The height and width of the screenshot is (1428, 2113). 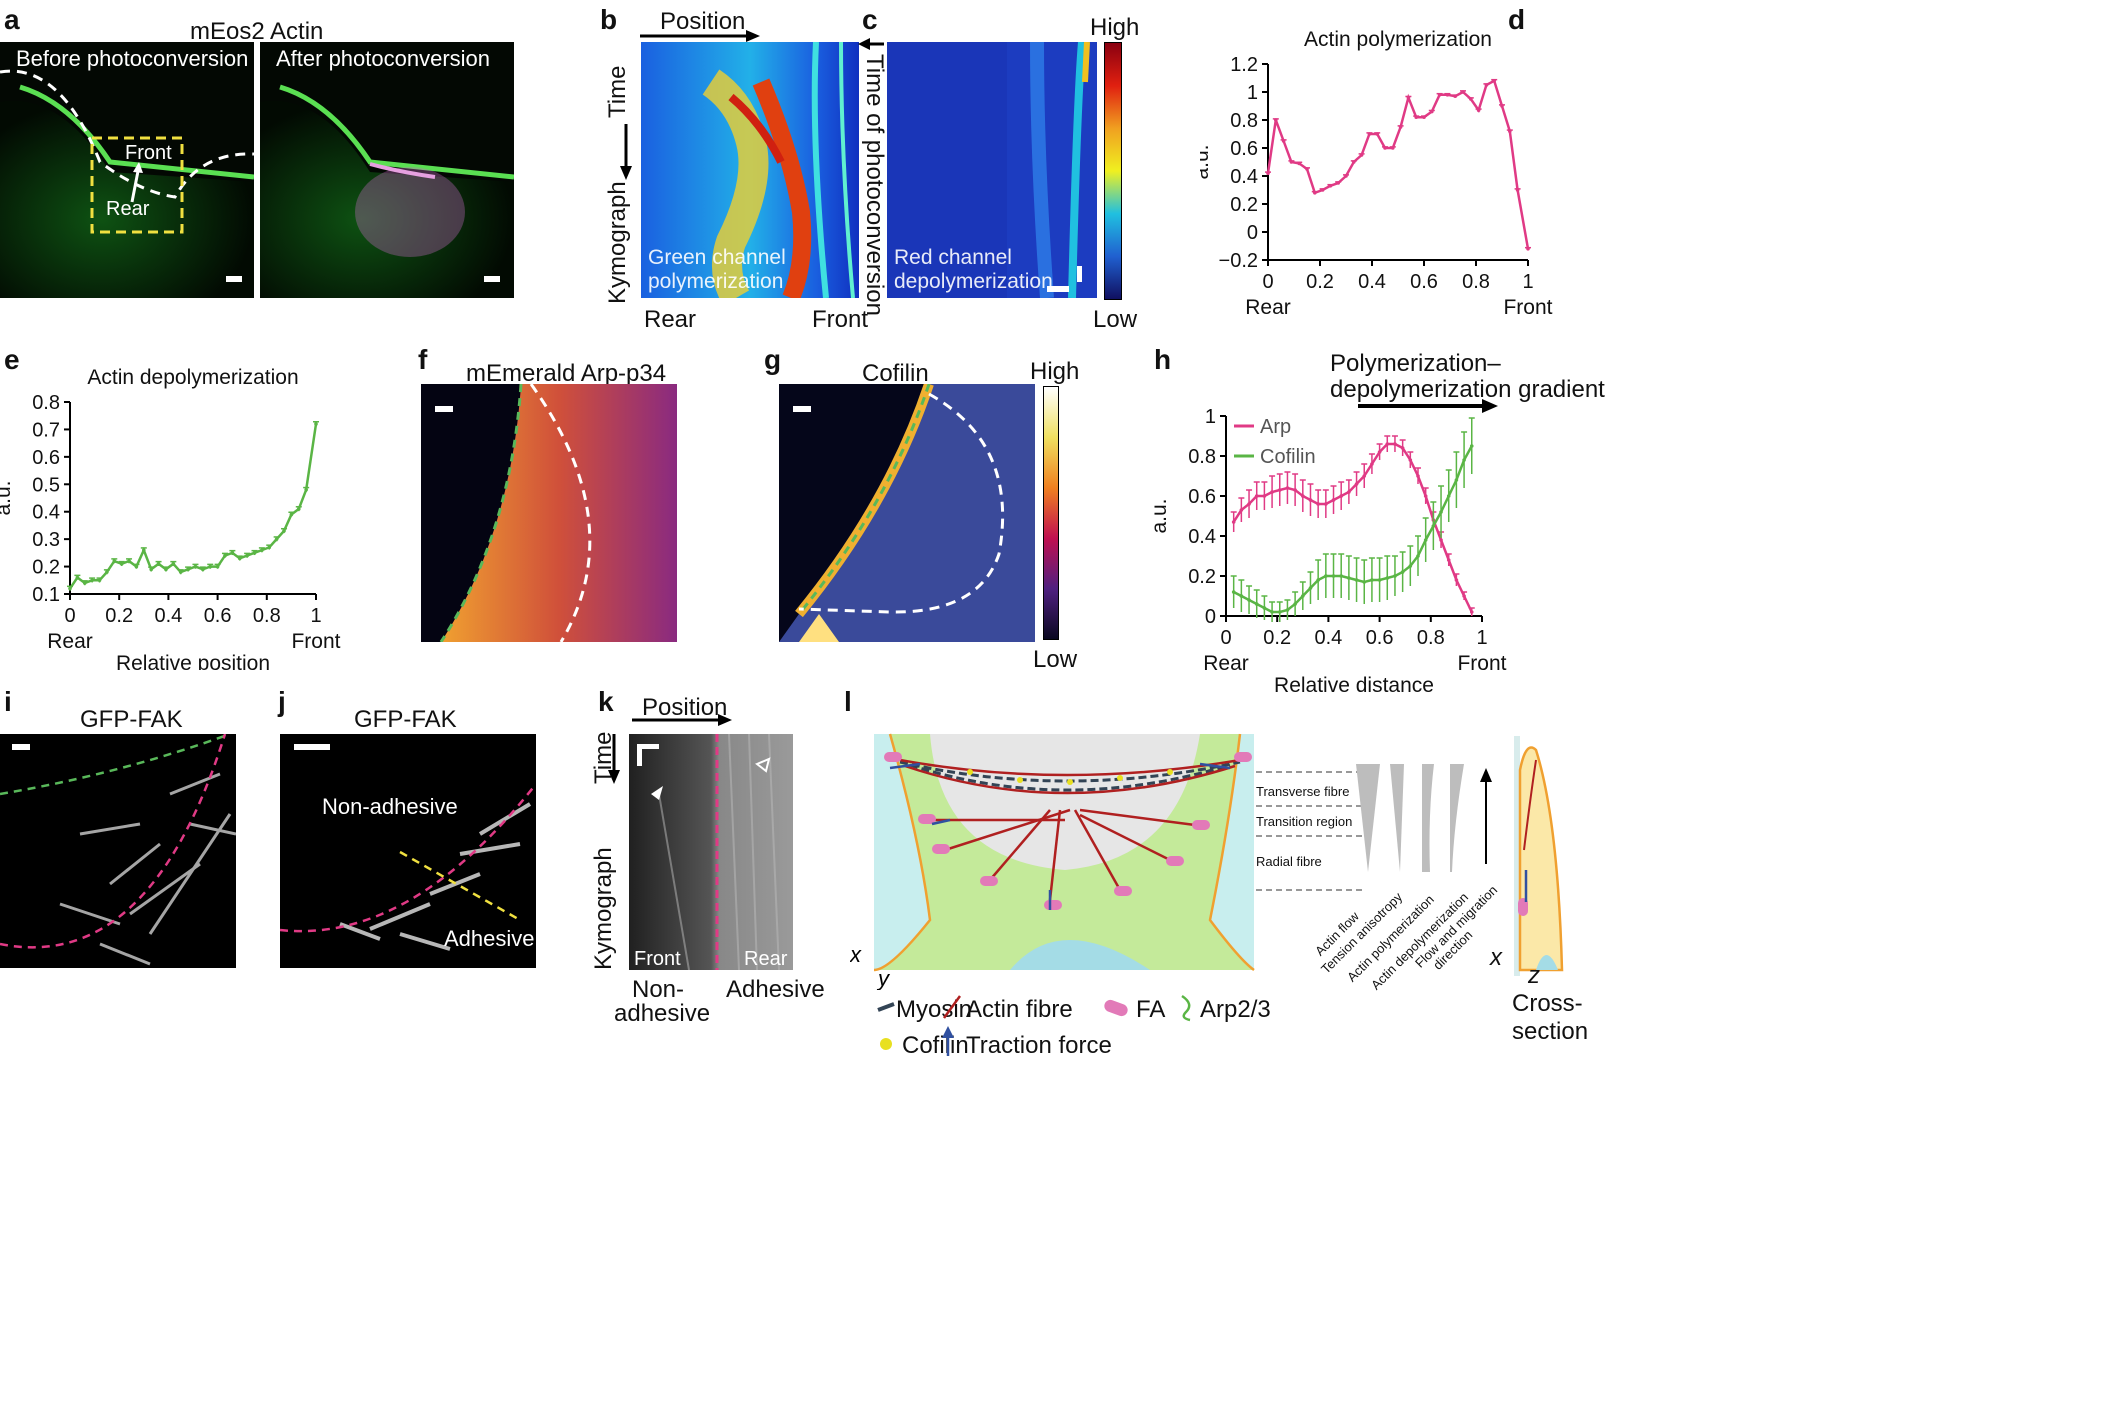 I want to click on panel-label-h: h, so click(x=1163, y=359).